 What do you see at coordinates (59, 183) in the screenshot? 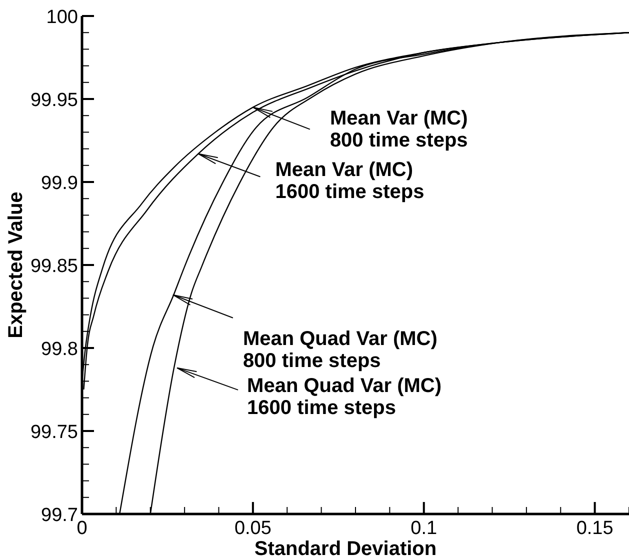
I see `y-tick-label: 99.9` at bounding box center [59, 183].